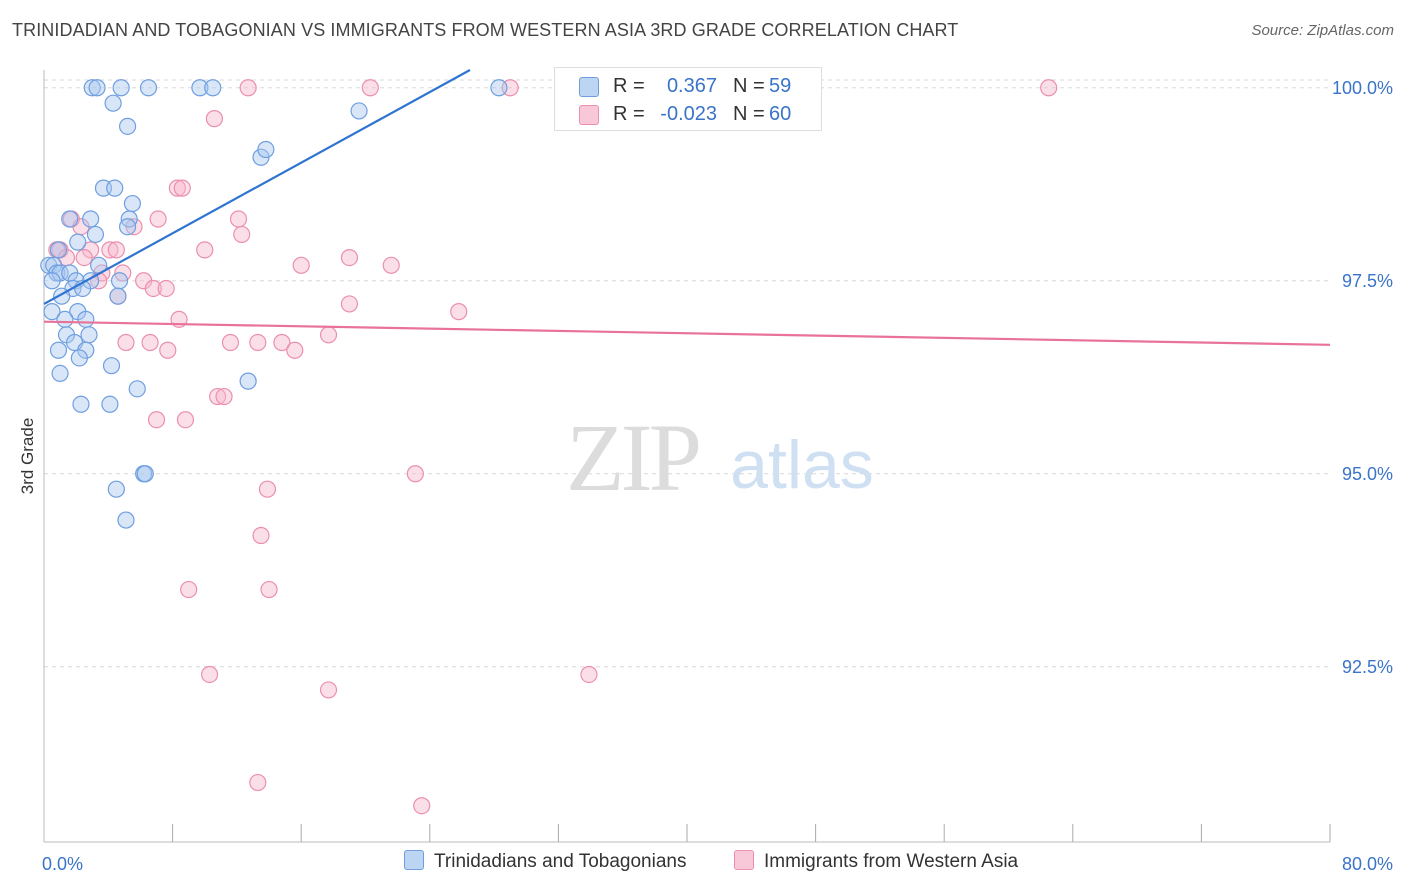 This screenshot has height=892, width=1406. Describe the element at coordinates (802, 465) in the screenshot. I see `watermark-atlas: atlas` at that location.